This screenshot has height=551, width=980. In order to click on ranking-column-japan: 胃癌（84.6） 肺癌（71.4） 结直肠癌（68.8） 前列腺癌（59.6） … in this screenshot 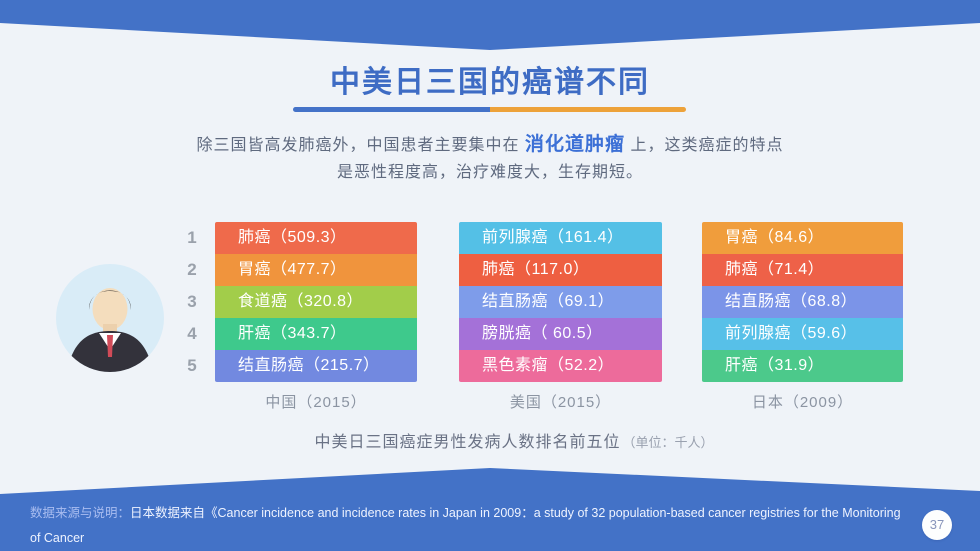, I will do `click(802, 302)`.